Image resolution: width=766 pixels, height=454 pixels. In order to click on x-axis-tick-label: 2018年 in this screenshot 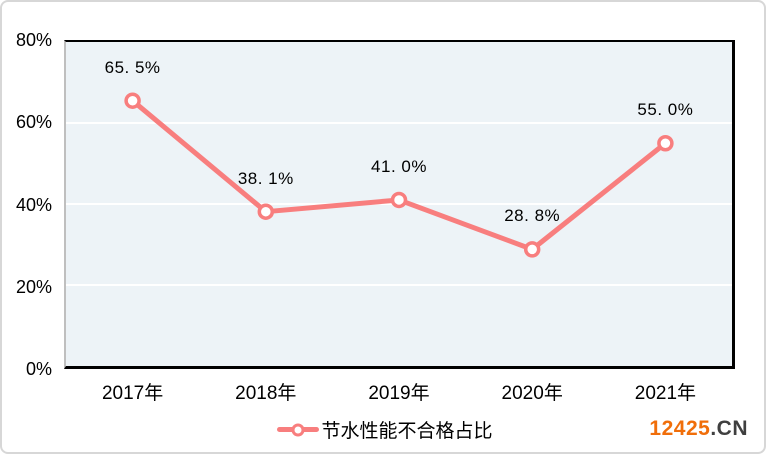, I will do `click(266, 393)`.